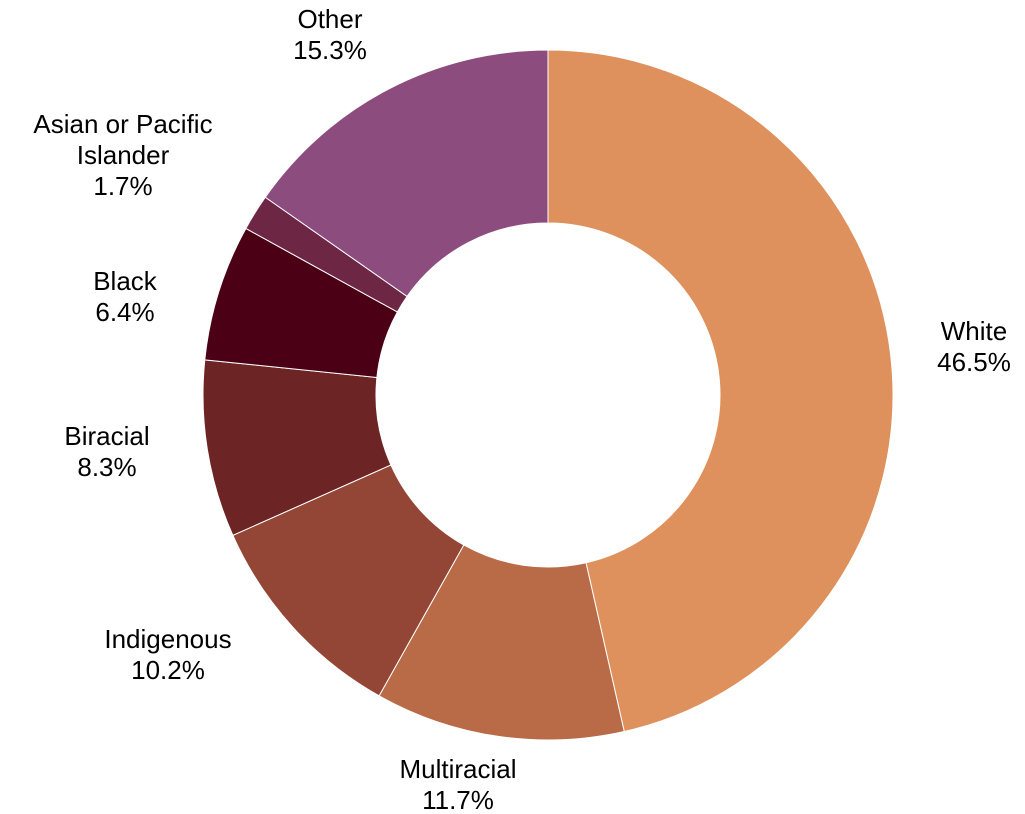 This screenshot has width=1025, height=814. What do you see at coordinates (167, 654) in the screenshot?
I see `data-label-indigenous: Indigenous 10.2%` at bounding box center [167, 654].